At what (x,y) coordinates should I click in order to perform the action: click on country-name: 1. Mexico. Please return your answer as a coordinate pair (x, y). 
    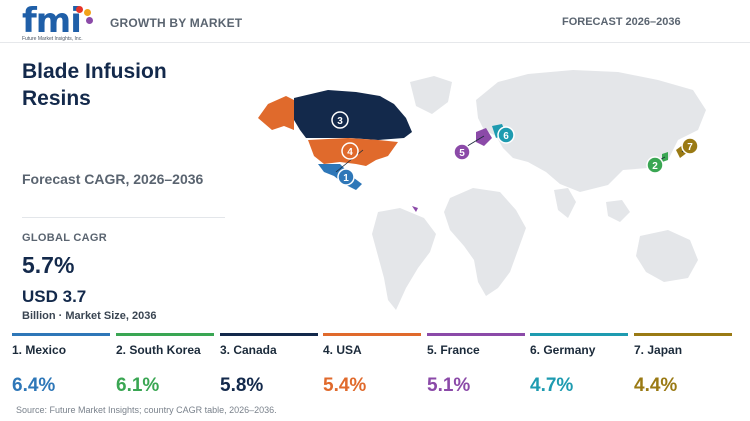
    Looking at the image, I should click on (39, 350).